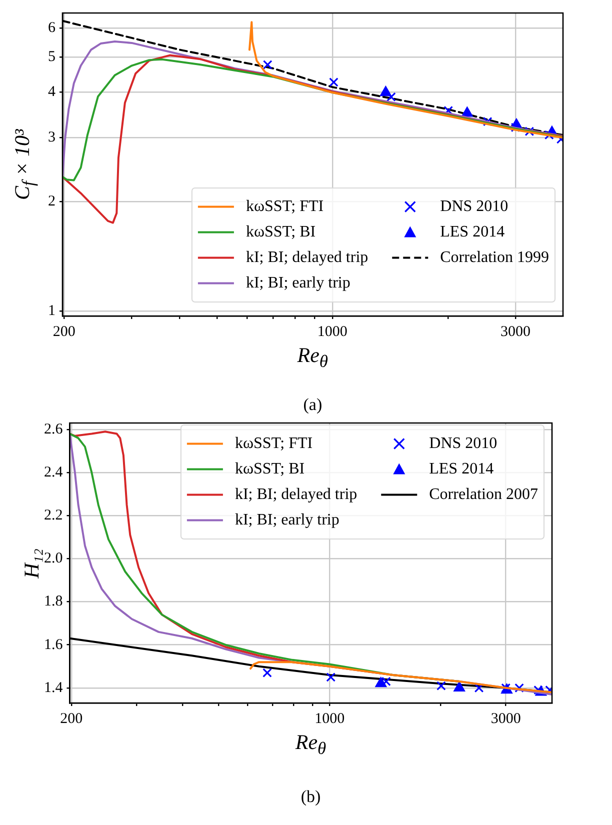 The height and width of the screenshot is (825, 612). What do you see at coordinates (53, 558) in the screenshot?
I see `y-tick-label: 2.0` at bounding box center [53, 558].